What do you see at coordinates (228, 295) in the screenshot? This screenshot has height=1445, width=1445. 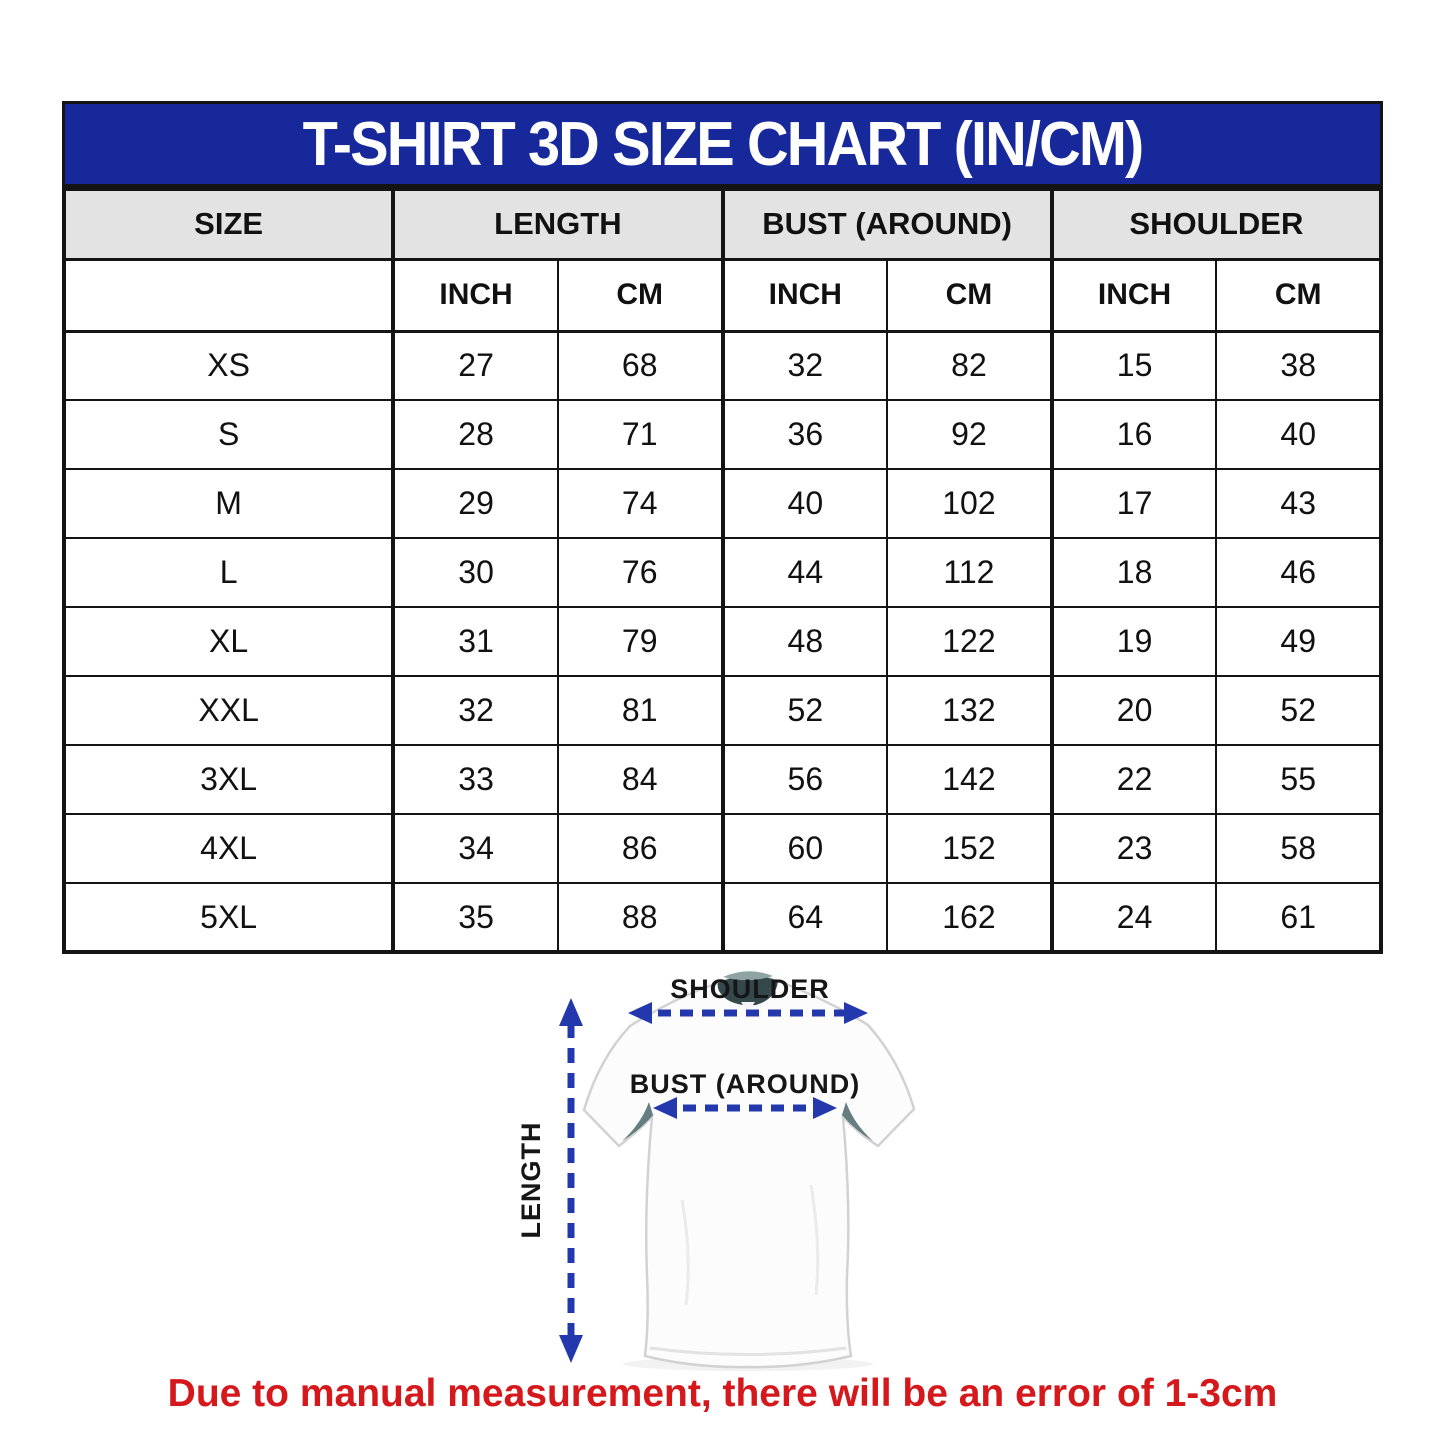 I see `unit-header-blank` at bounding box center [228, 295].